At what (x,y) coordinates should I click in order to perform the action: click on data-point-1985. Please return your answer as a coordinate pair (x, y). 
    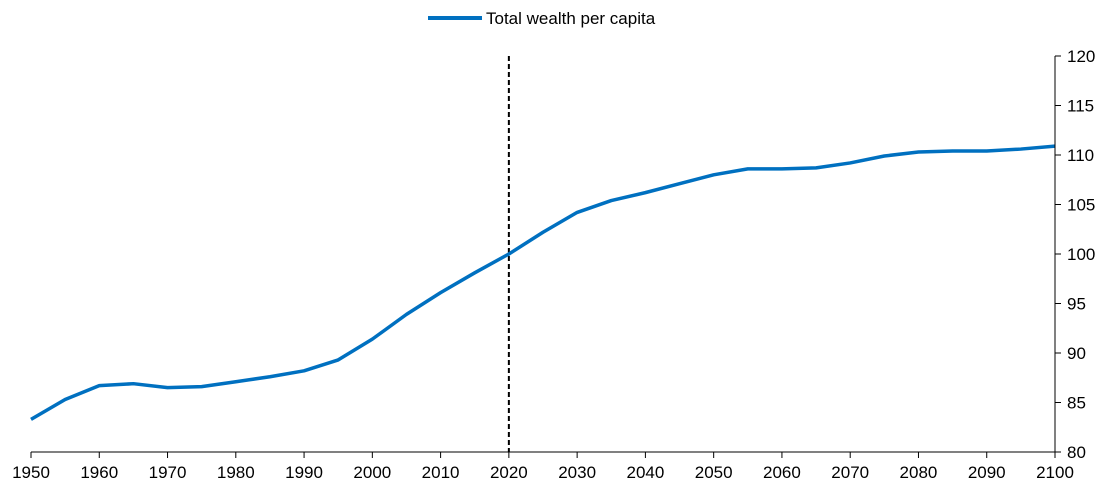
    Looking at the image, I should click on (269, 376).